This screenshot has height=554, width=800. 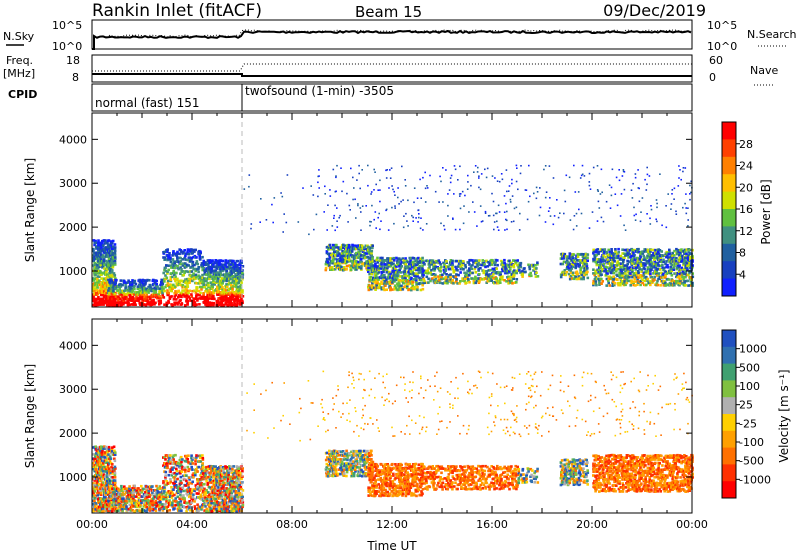 I want to click on freq-series, so click(x=392, y=75).